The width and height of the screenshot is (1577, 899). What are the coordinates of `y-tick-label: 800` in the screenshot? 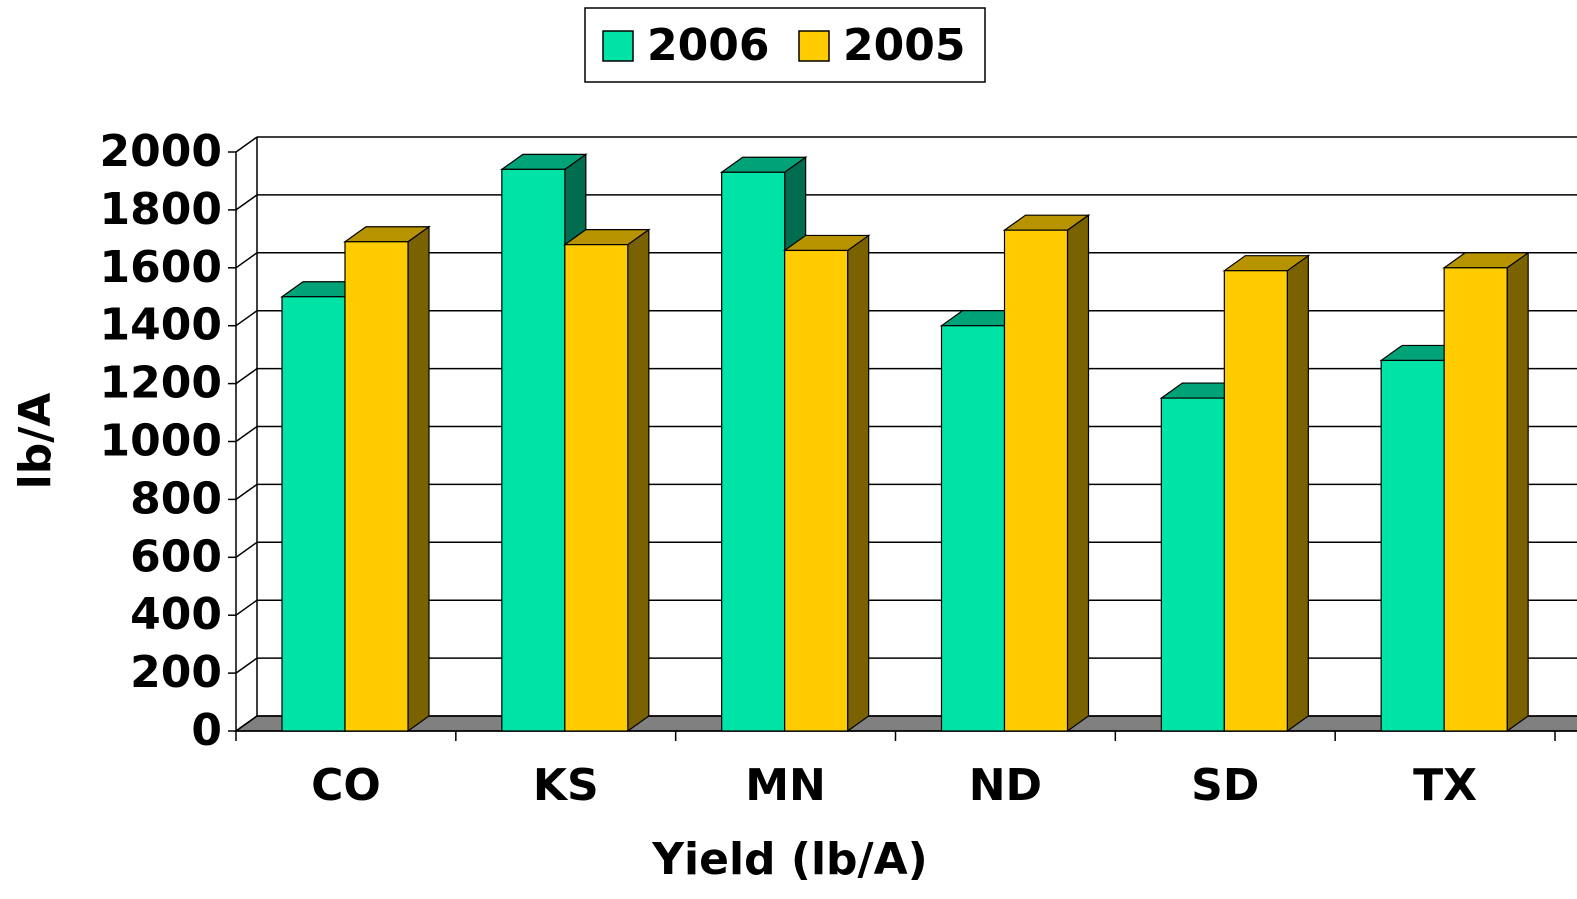 It's located at (176, 498).